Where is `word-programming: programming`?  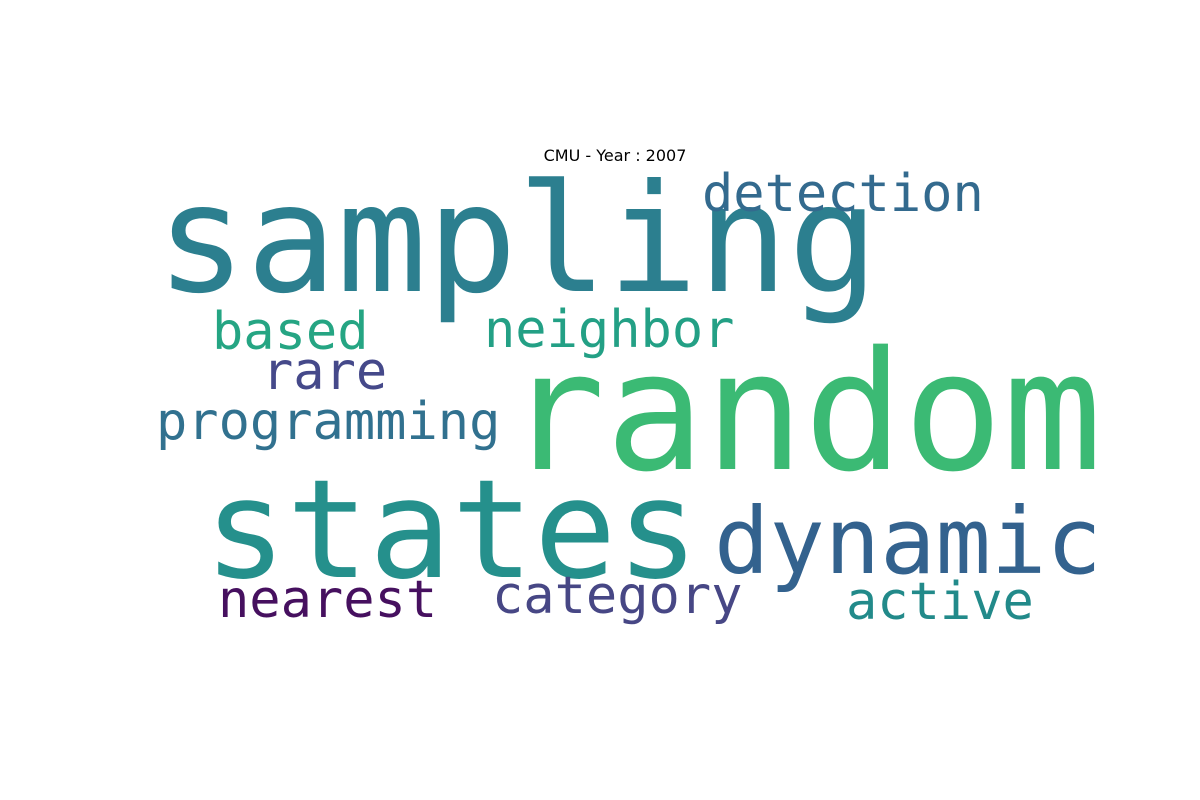 word-programming: programming is located at coordinates (328, 422).